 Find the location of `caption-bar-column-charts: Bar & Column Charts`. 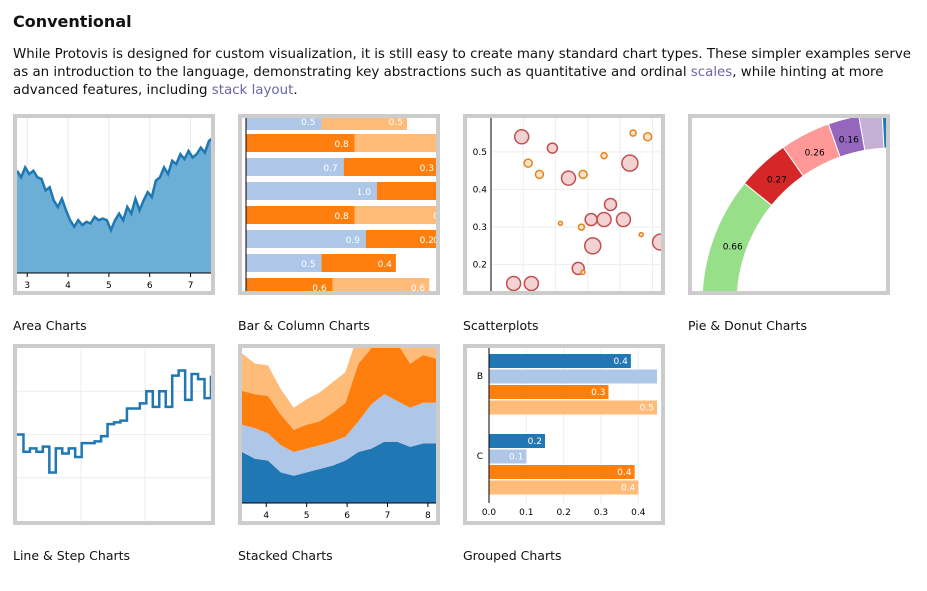

caption-bar-column-charts: Bar & Column Charts is located at coordinates (304, 325).